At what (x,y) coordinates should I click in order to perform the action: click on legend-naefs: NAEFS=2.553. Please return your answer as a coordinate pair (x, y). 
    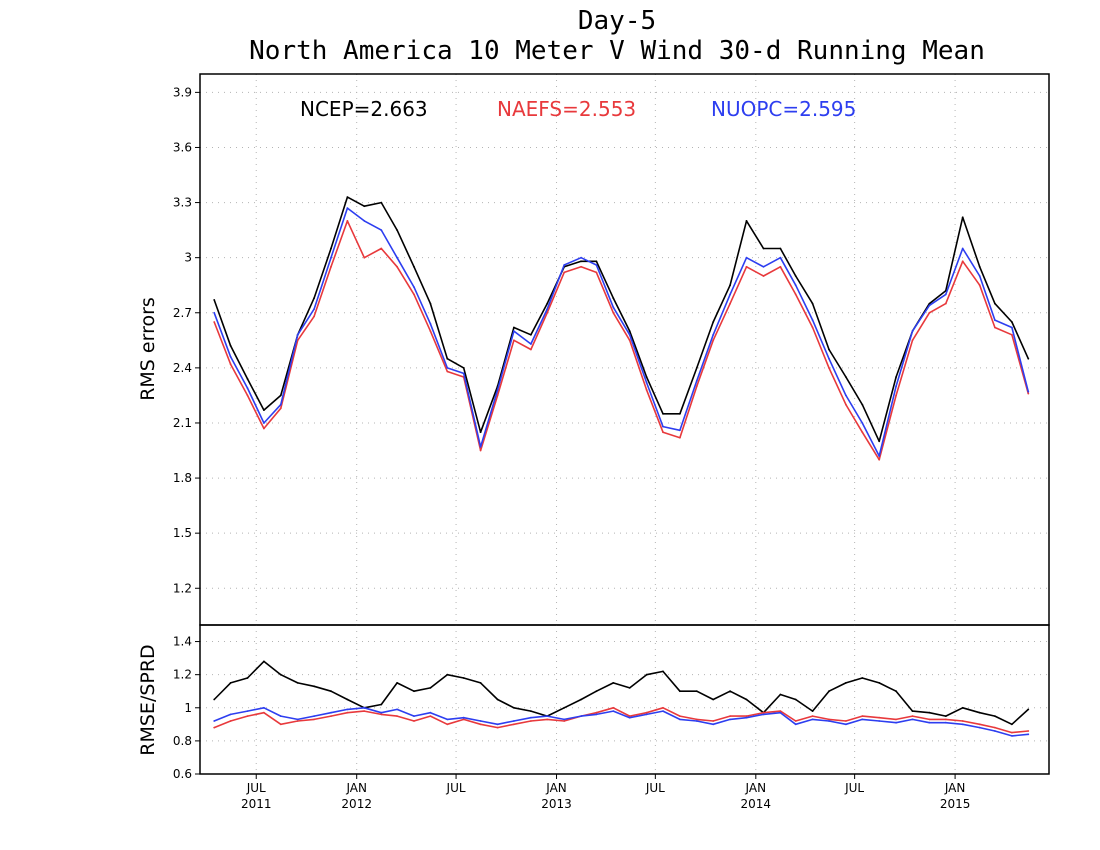
    Looking at the image, I should click on (566, 109).